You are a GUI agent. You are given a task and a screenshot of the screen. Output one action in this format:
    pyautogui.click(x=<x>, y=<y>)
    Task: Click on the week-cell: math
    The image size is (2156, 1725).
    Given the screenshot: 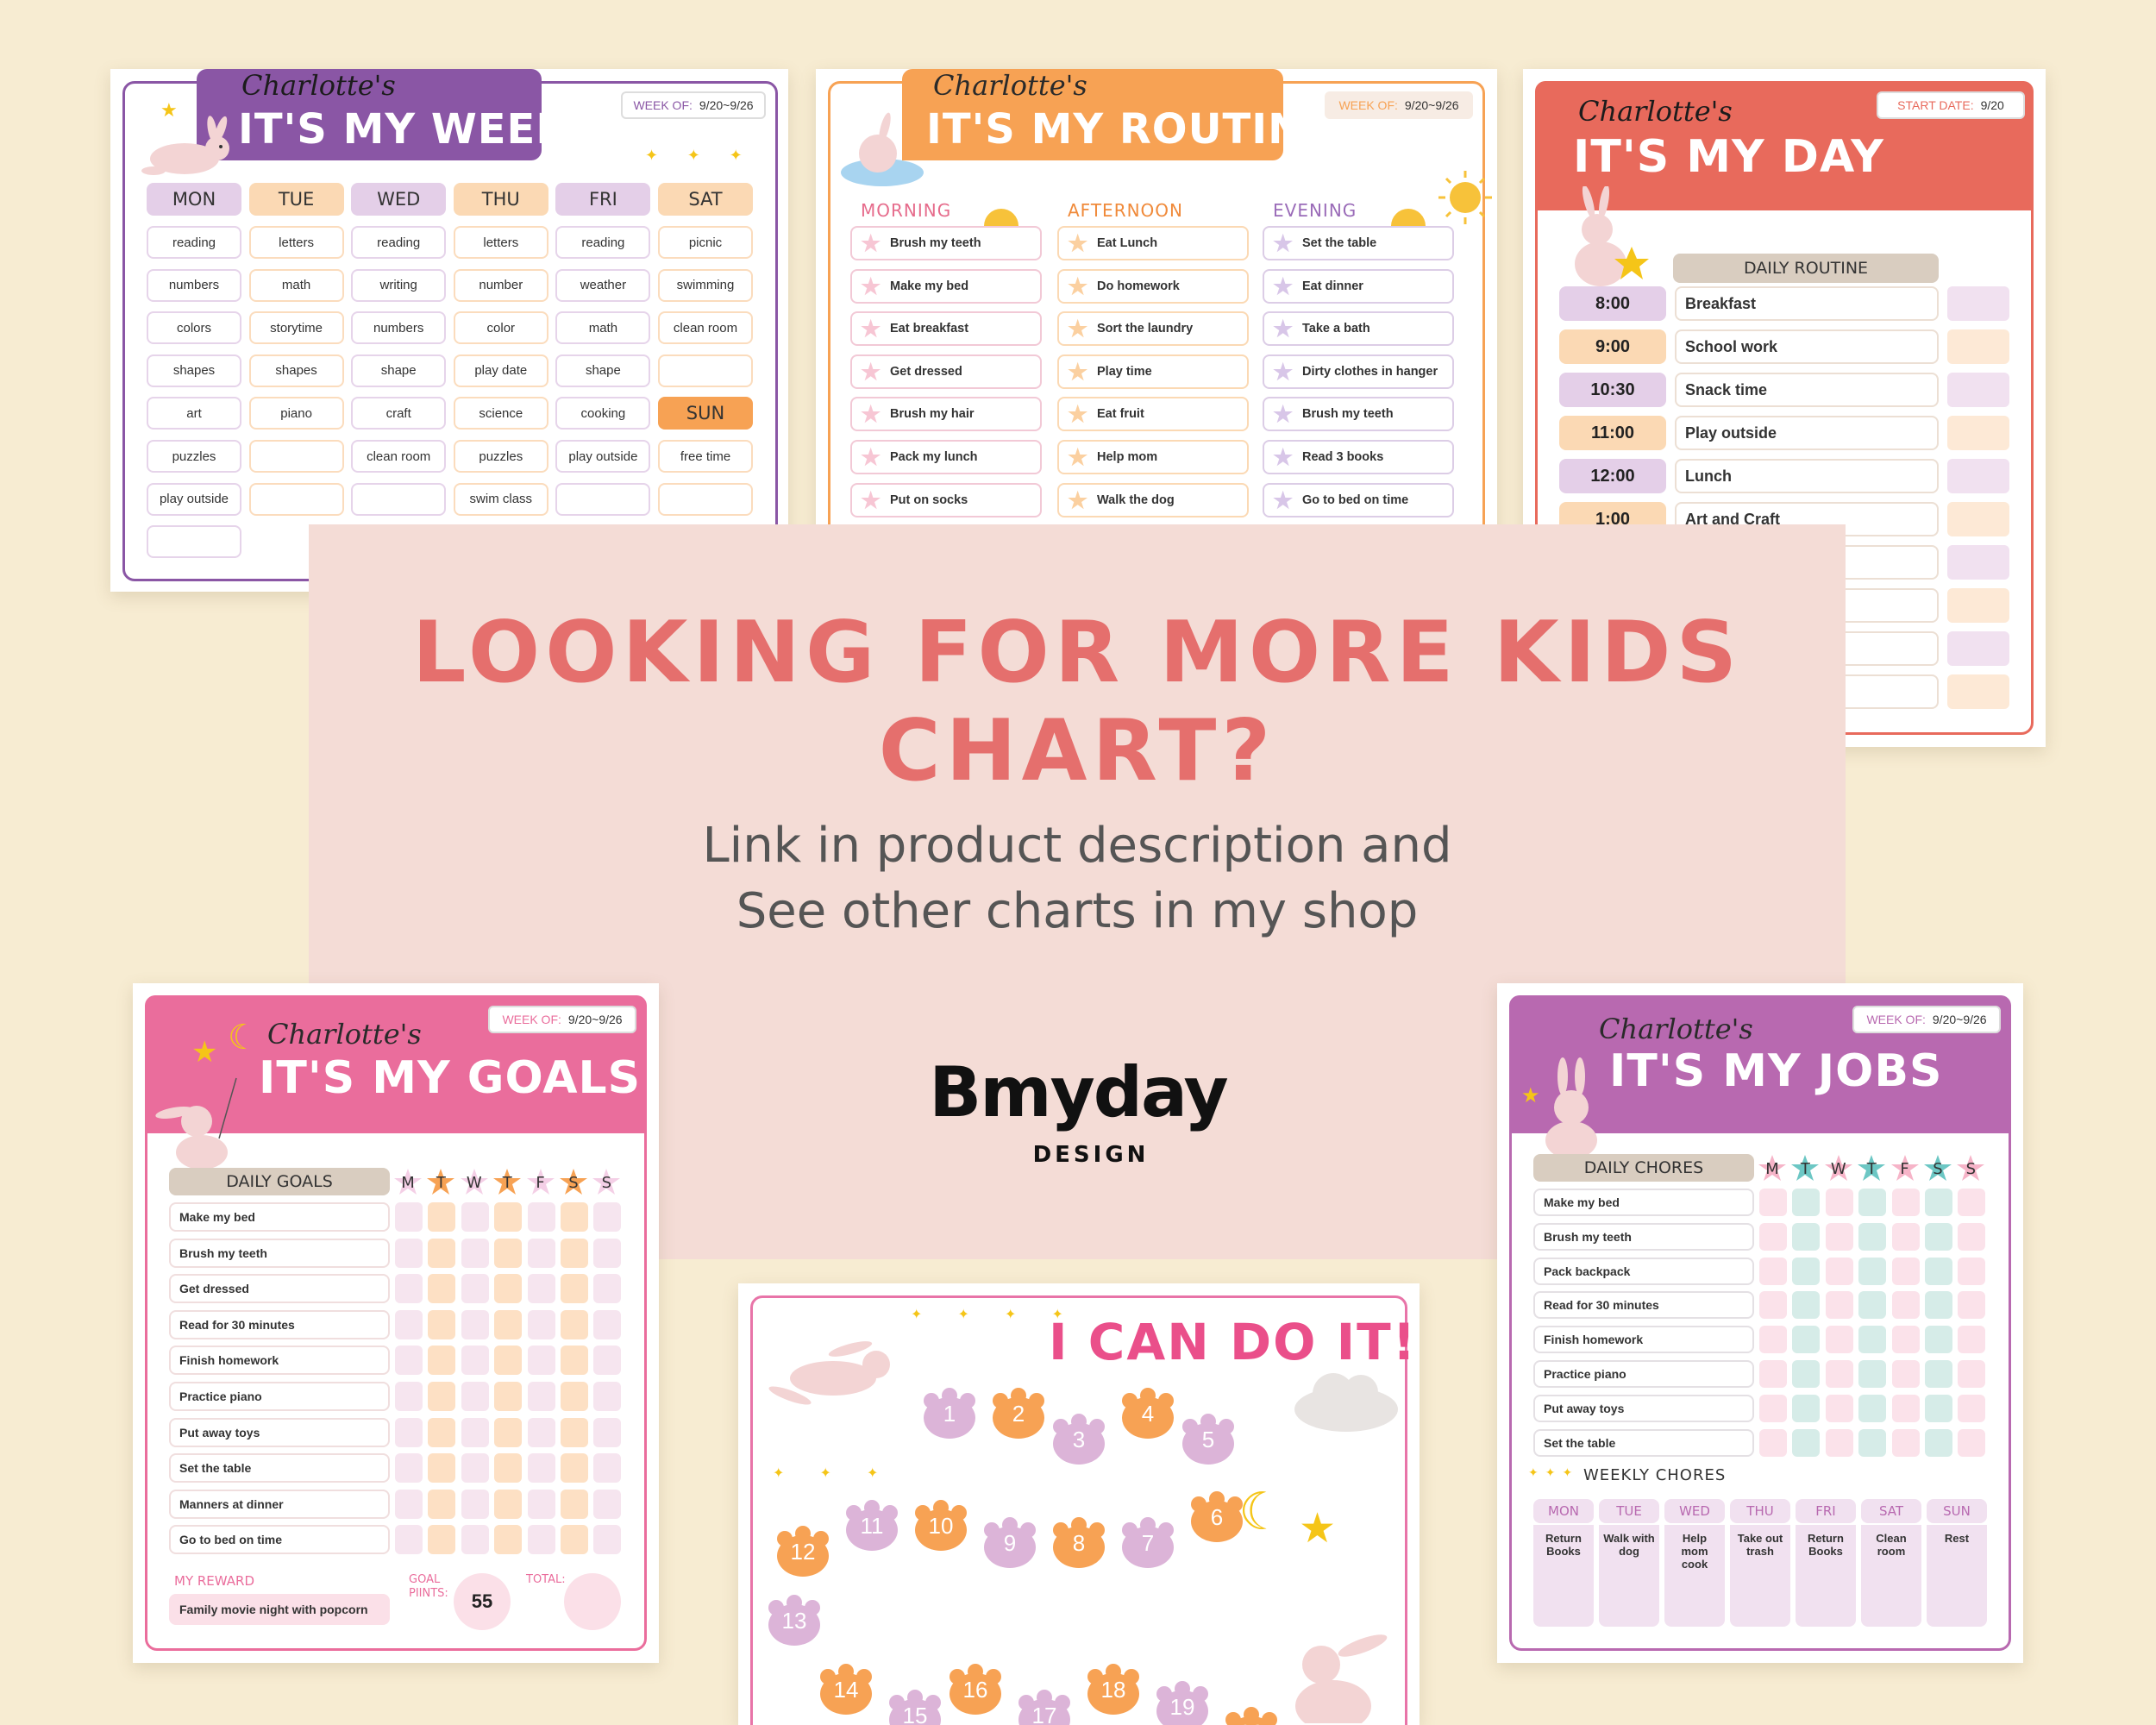 What is the action you would take?
    pyautogui.click(x=603, y=328)
    